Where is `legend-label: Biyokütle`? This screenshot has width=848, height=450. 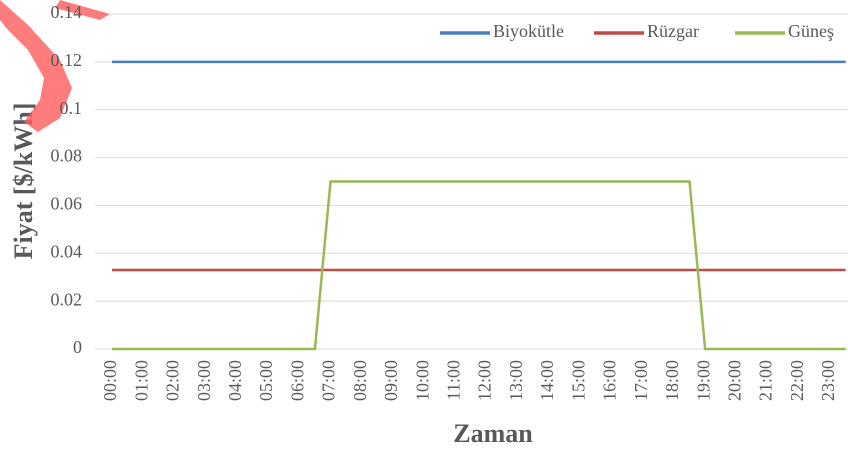 legend-label: Biyokütle is located at coordinates (528, 31).